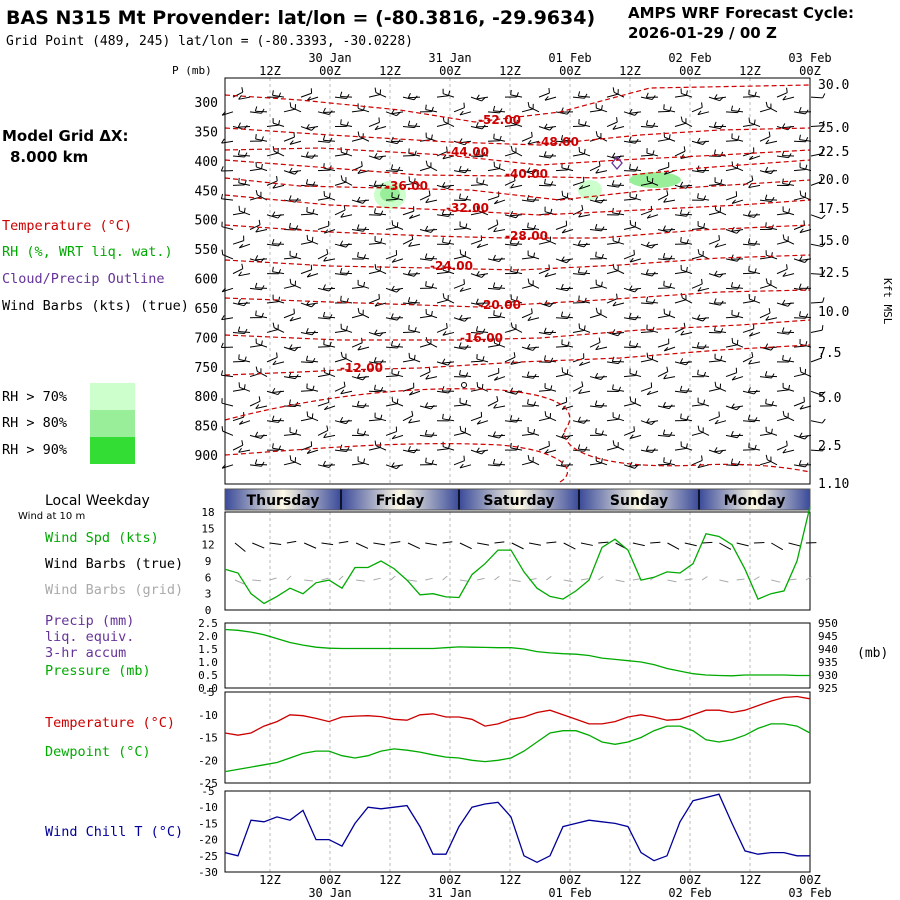 The height and width of the screenshot is (900, 900). Describe the element at coordinates (517, 103) in the screenshot. I see `temperature-contour` at that location.